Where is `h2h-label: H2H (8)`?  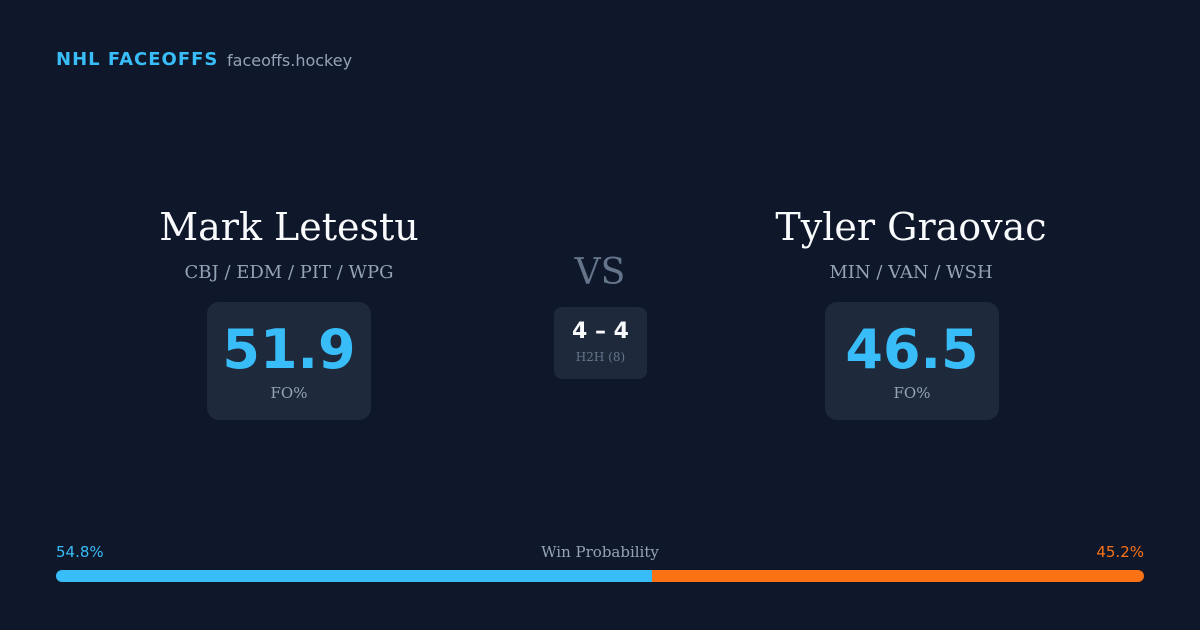
h2h-label: H2H (8) is located at coordinates (600, 357).